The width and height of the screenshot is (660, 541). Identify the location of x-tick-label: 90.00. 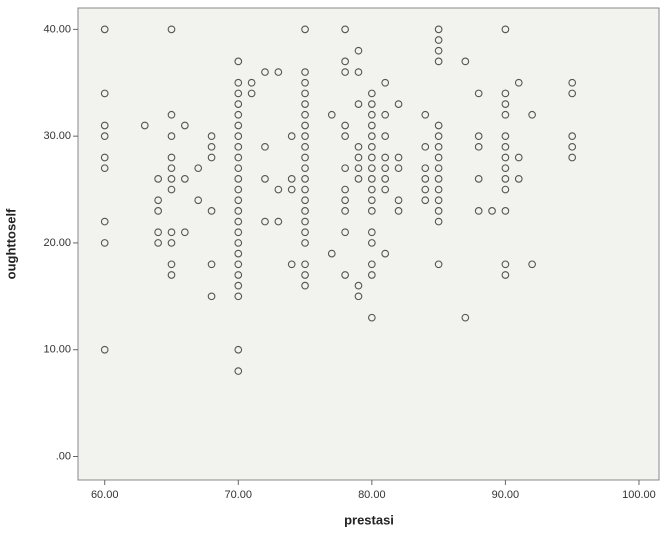
(506, 495).